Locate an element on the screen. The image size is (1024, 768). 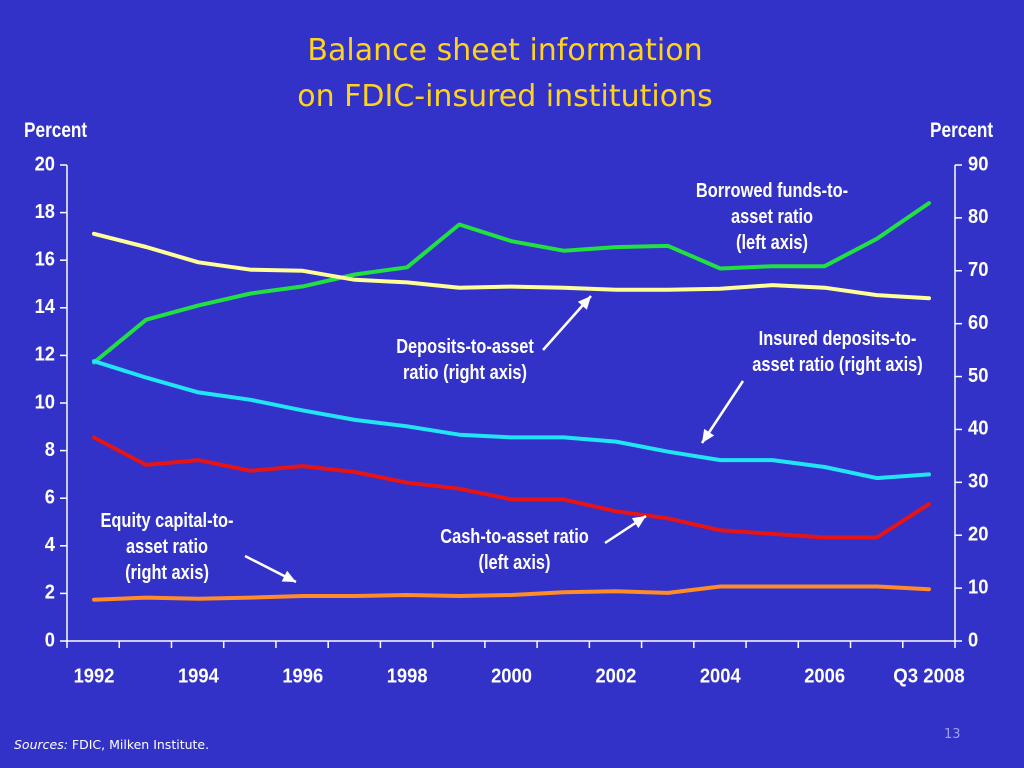
annotation-line: Insured deposits-to- is located at coordinates (837, 339).